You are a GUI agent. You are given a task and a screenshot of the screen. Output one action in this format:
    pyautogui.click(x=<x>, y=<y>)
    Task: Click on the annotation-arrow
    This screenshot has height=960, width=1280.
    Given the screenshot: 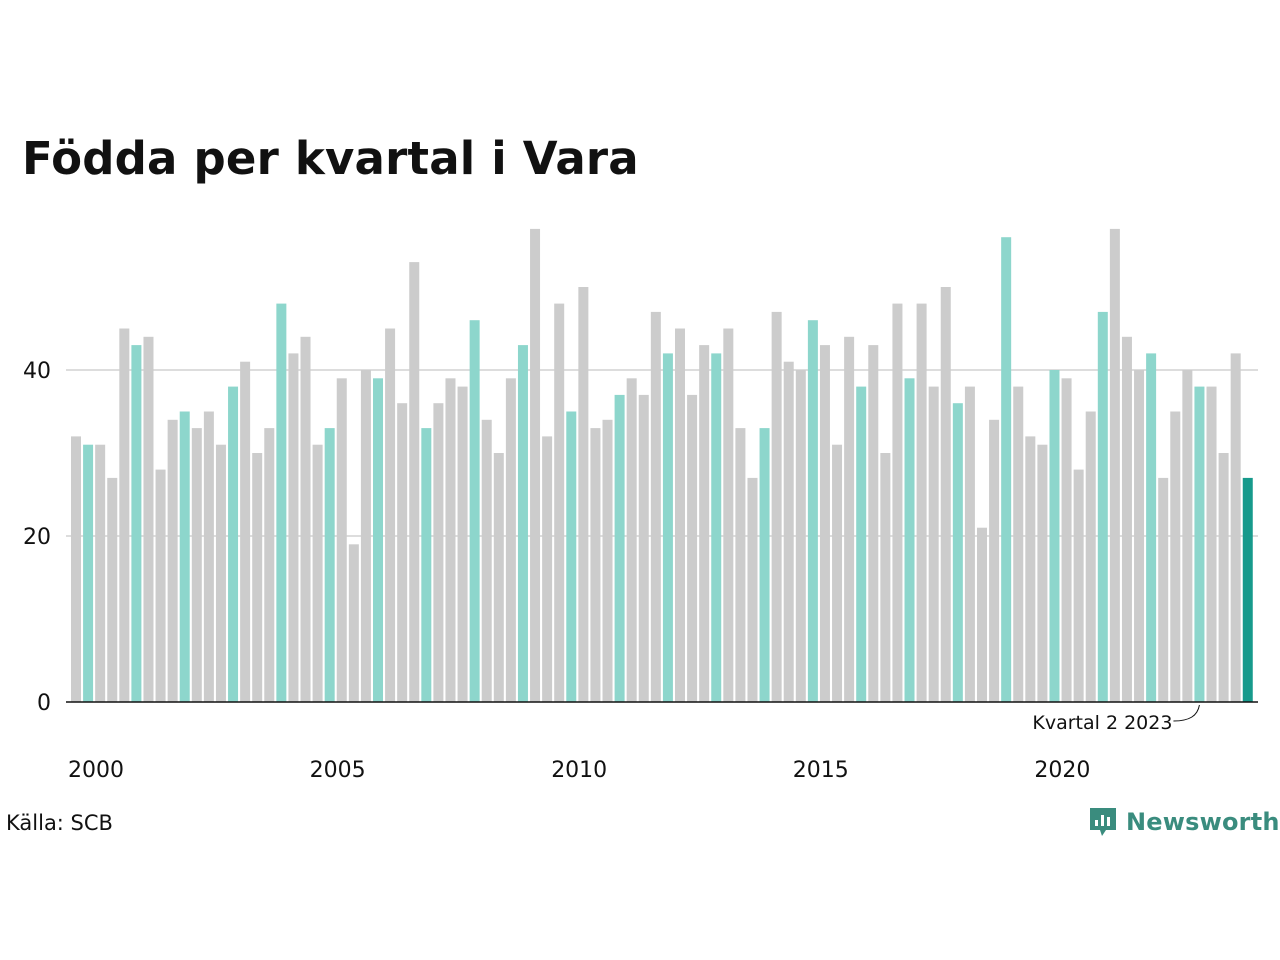 What is the action you would take?
    pyautogui.click(x=1186, y=713)
    